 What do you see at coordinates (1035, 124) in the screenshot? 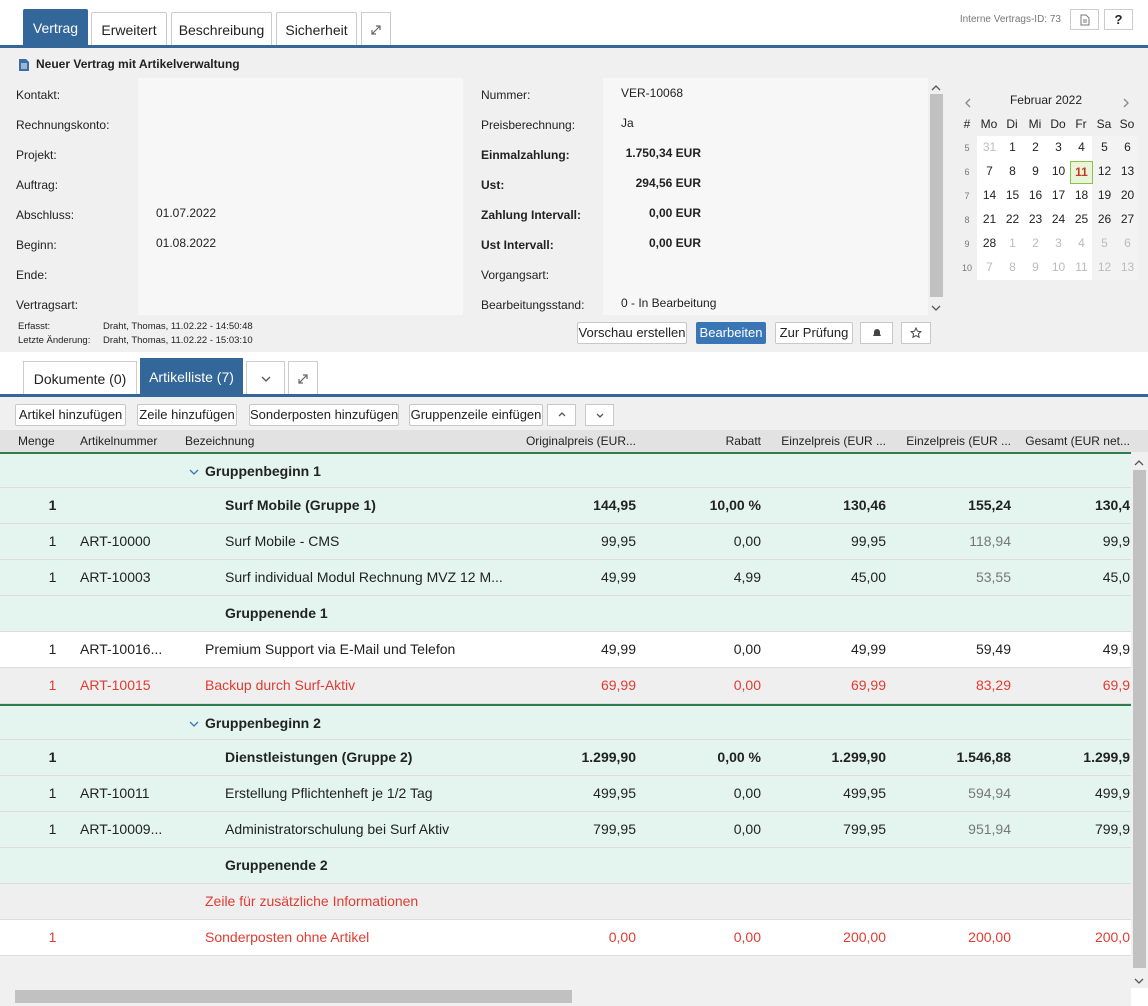
I see `calendar-weekday: Mi` at bounding box center [1035, 124].